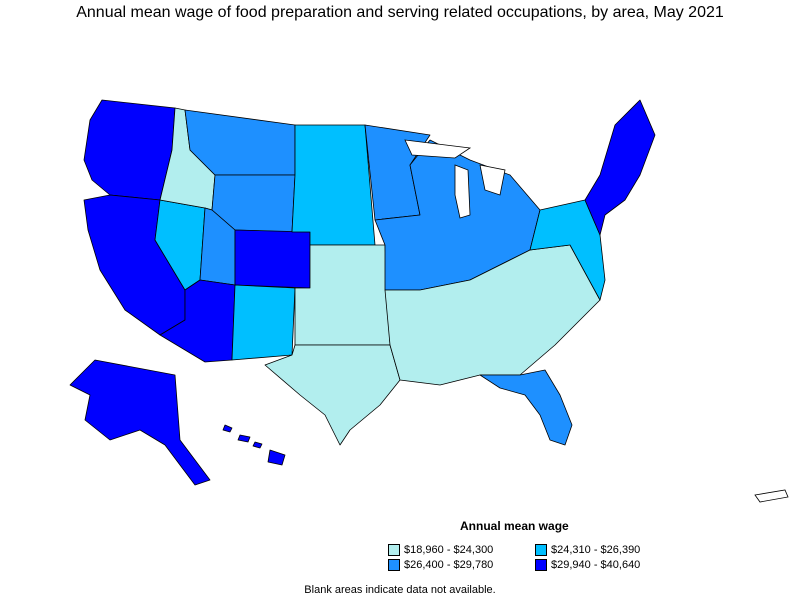 This screenshot has width=800, height=600. I want to click on legend-item: $24,310 - $26,390, so click(587, 550).